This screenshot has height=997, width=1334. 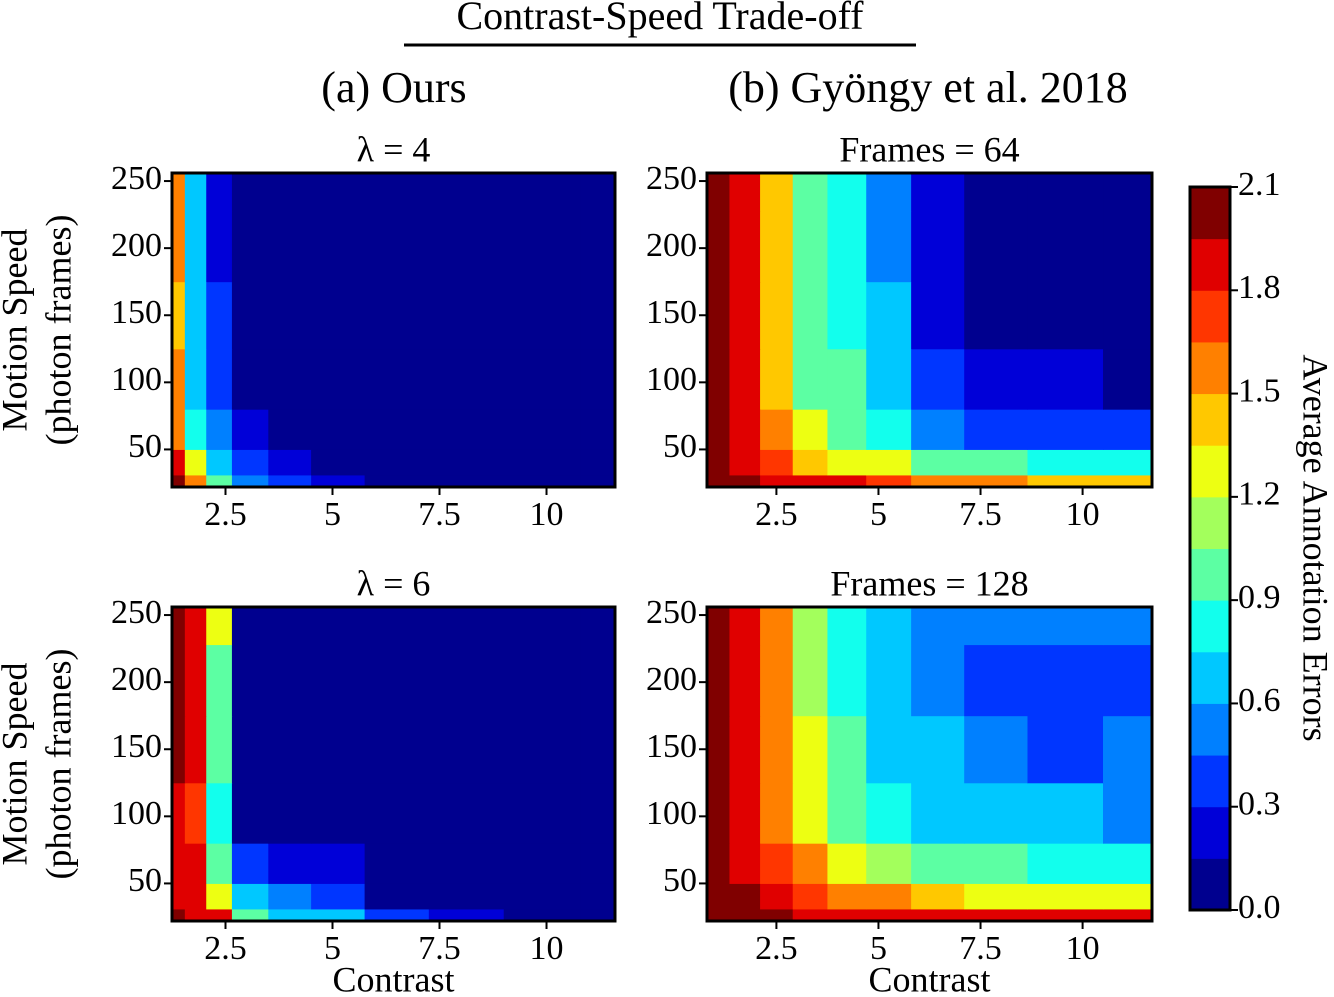 What do you see at coordinates (1210, 548) in the screenshot?
I see `colorbar-frame` at bounding box center [1210, 548].